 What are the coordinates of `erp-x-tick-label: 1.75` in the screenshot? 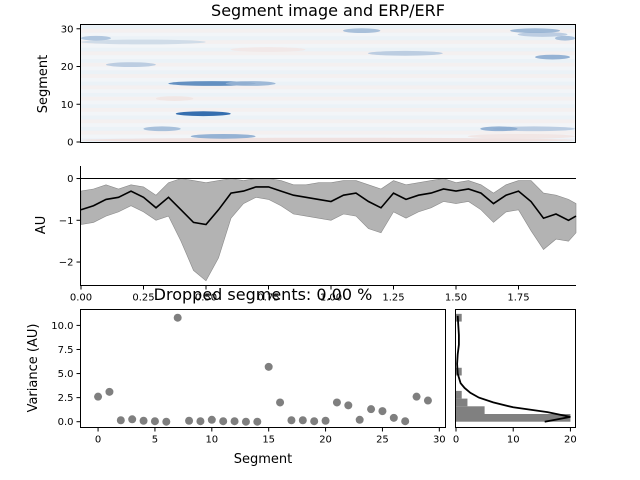 It's located at (518, 298).